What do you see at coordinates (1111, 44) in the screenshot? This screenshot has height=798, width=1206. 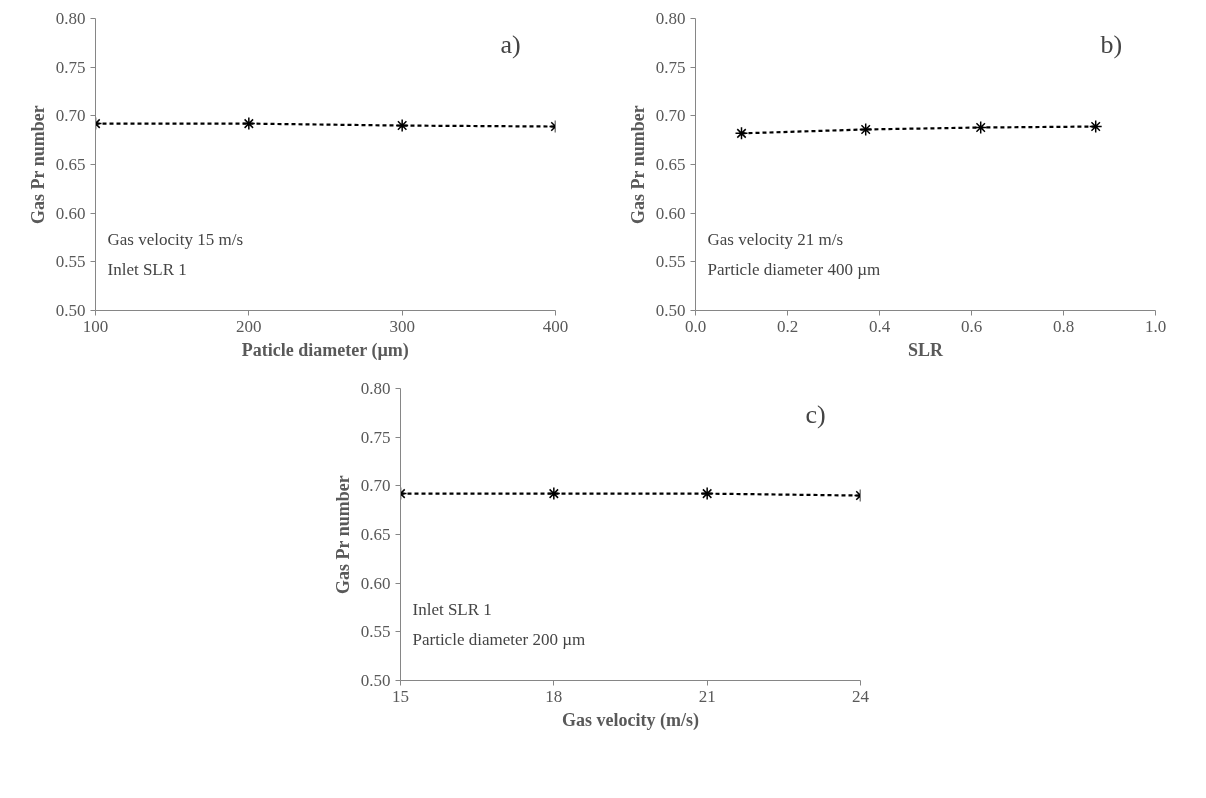 I see `annotation: b)` at bounding box center [1111, 44].